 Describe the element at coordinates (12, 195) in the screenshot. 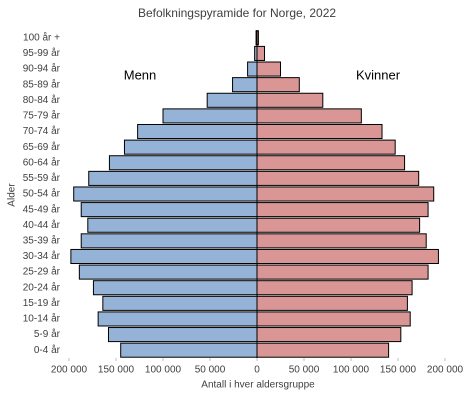

I see `y-axis-label: Alder` at that location.